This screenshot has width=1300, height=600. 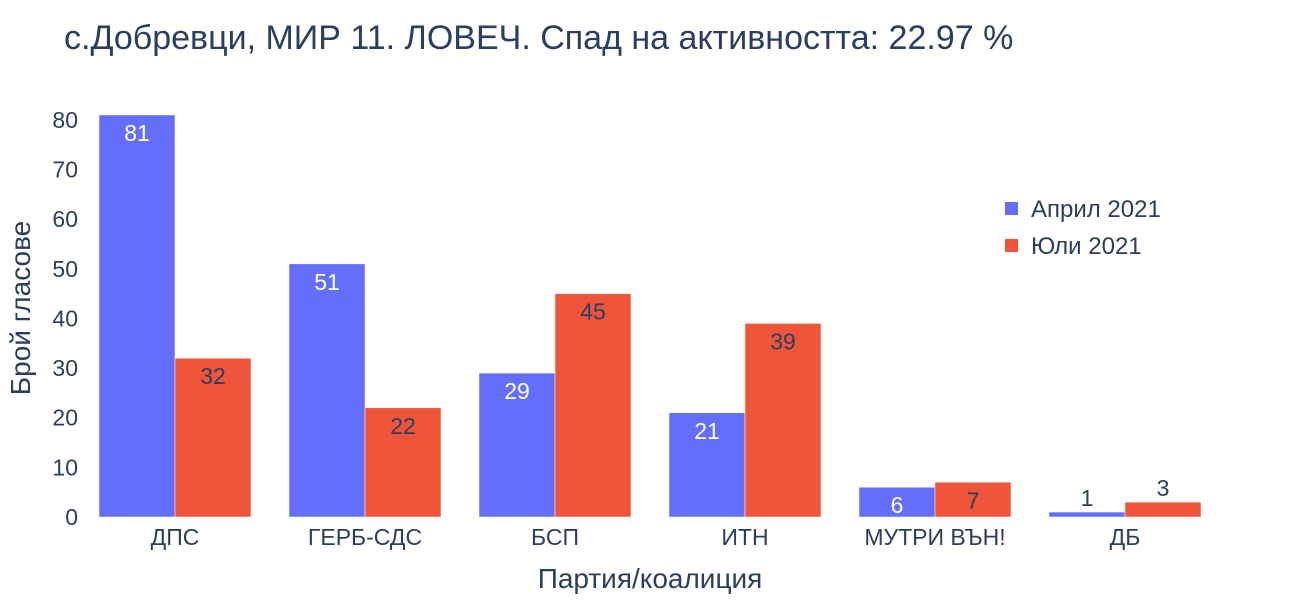 I want to click on y-tick-label: 40, so click(x=65, y=318).